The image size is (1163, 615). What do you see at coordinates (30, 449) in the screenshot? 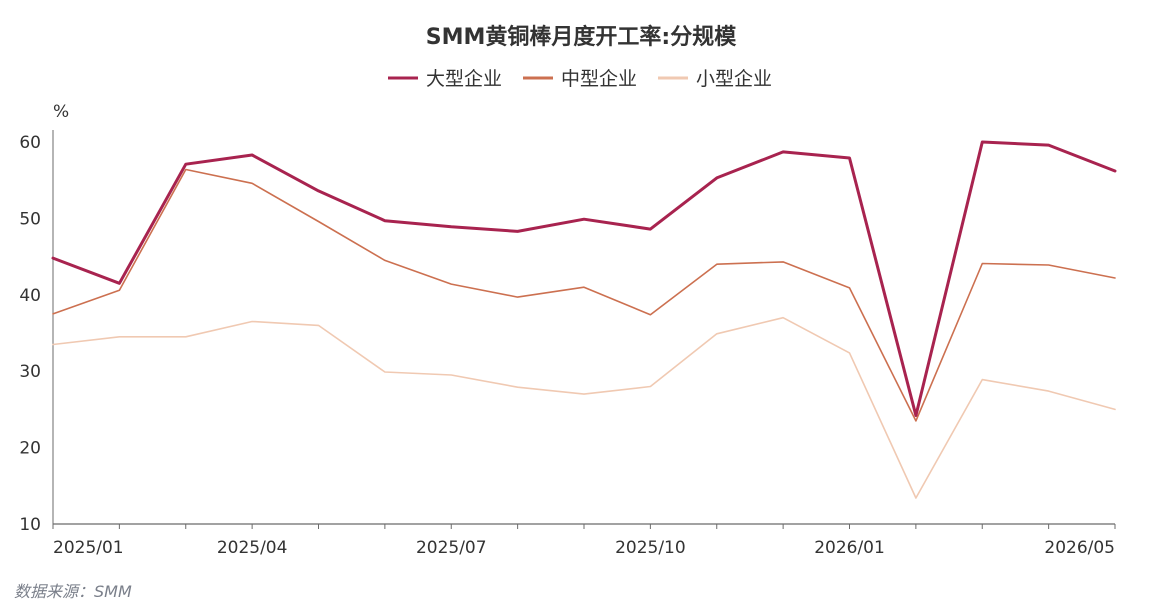
I see `y-tick-label: 20` at bounding box center [30, 449].